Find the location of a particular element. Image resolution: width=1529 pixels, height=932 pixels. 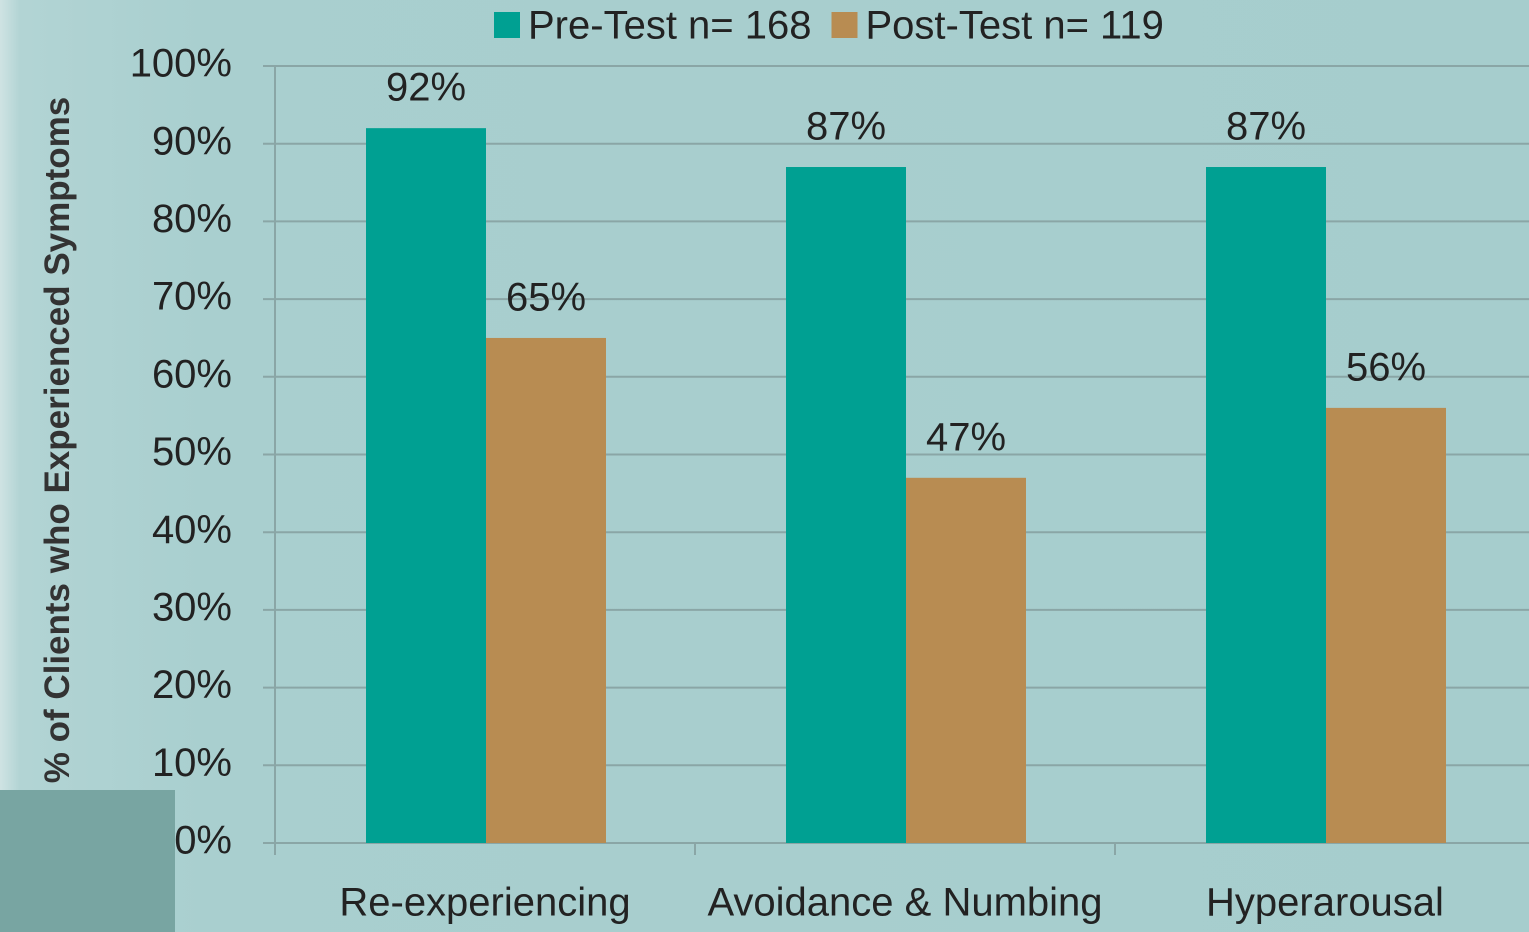

y-tick-label: 50% is located at coordinates (192, 452).